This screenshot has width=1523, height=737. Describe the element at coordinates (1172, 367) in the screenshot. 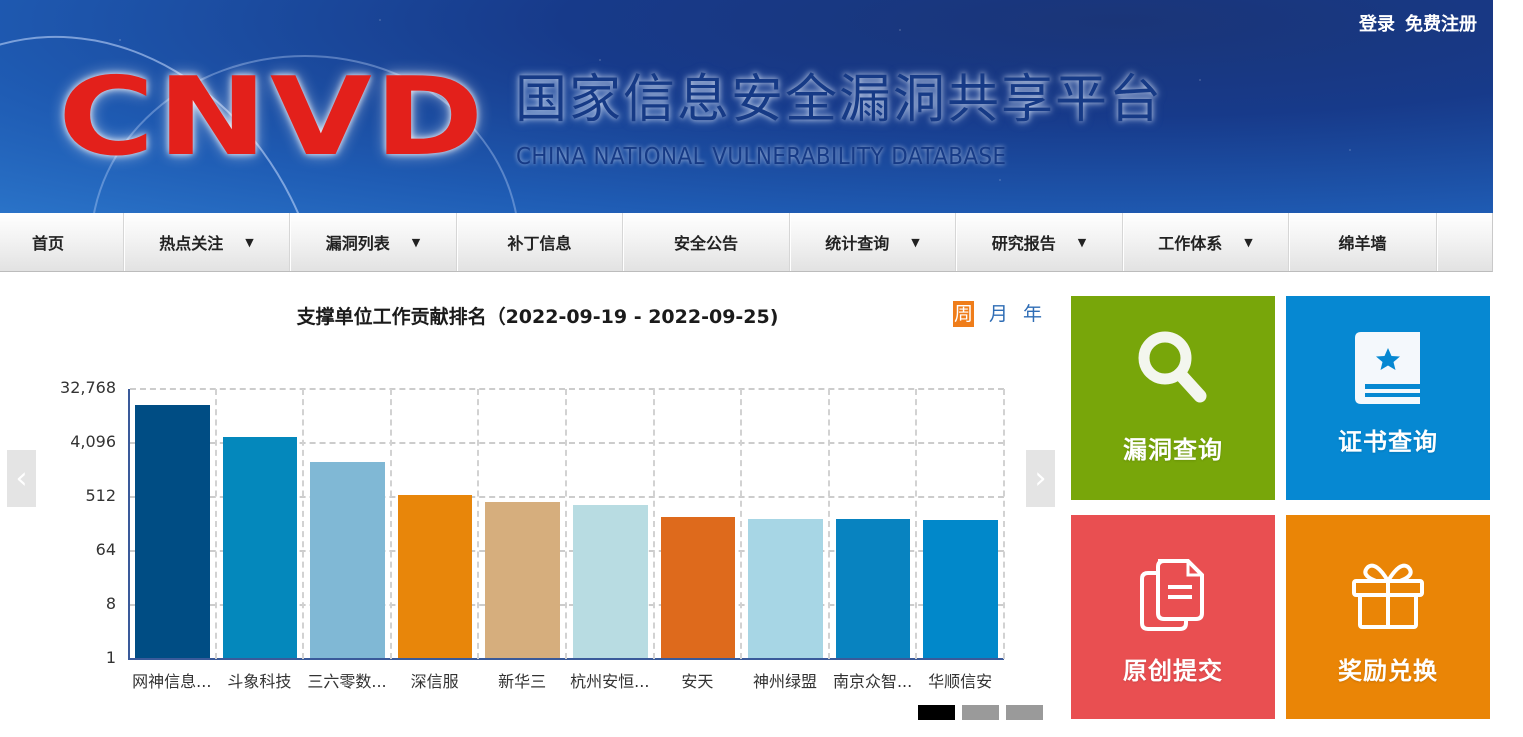

I see `search-icon` at that location.